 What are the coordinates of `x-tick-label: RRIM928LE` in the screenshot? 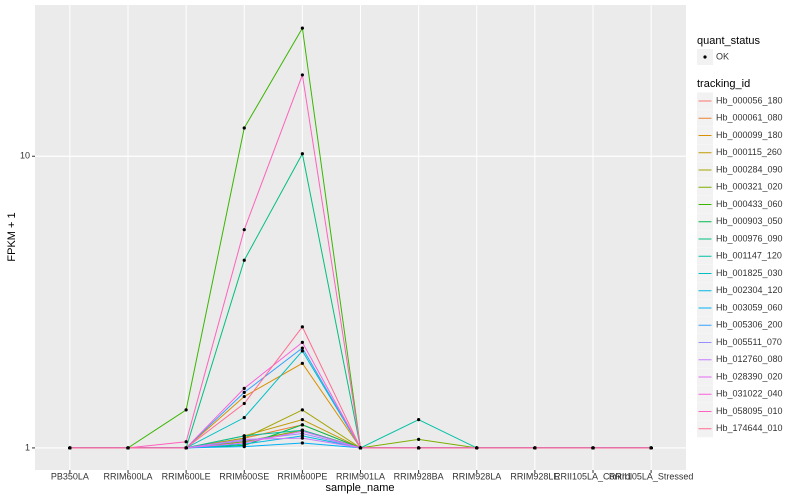 It's located at (534, 476).